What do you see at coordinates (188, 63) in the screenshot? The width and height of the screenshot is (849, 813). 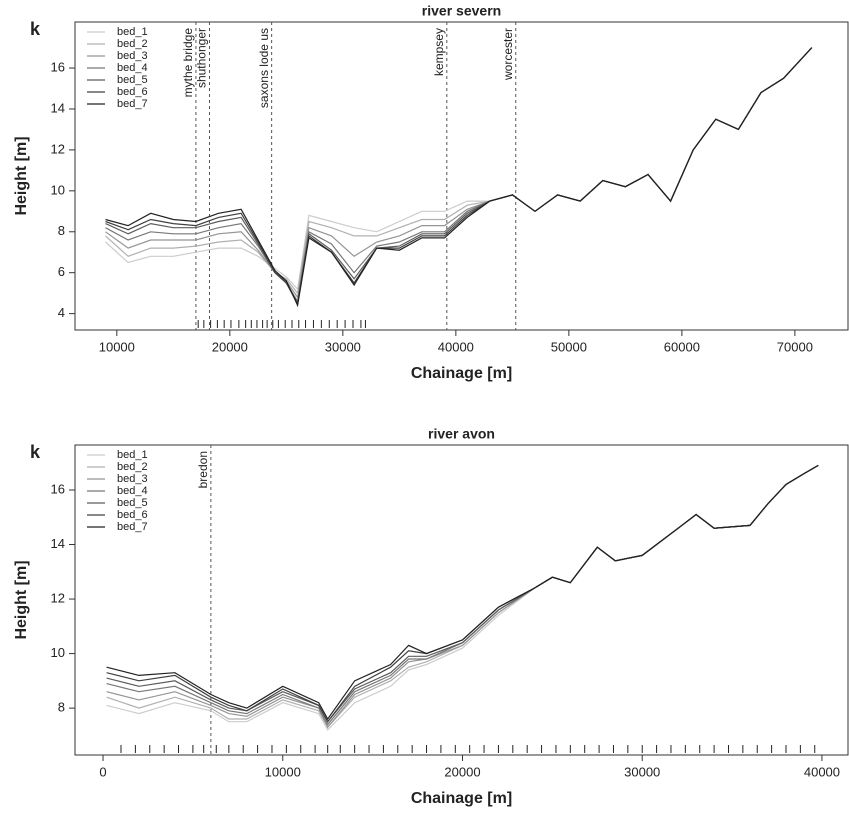 I see `annotation-label: mythe bridge` at bounding box center [188, 63].